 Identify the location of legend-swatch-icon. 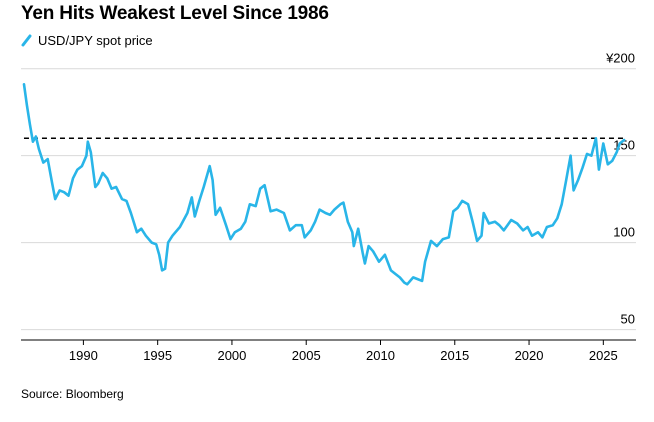
(26, 40).